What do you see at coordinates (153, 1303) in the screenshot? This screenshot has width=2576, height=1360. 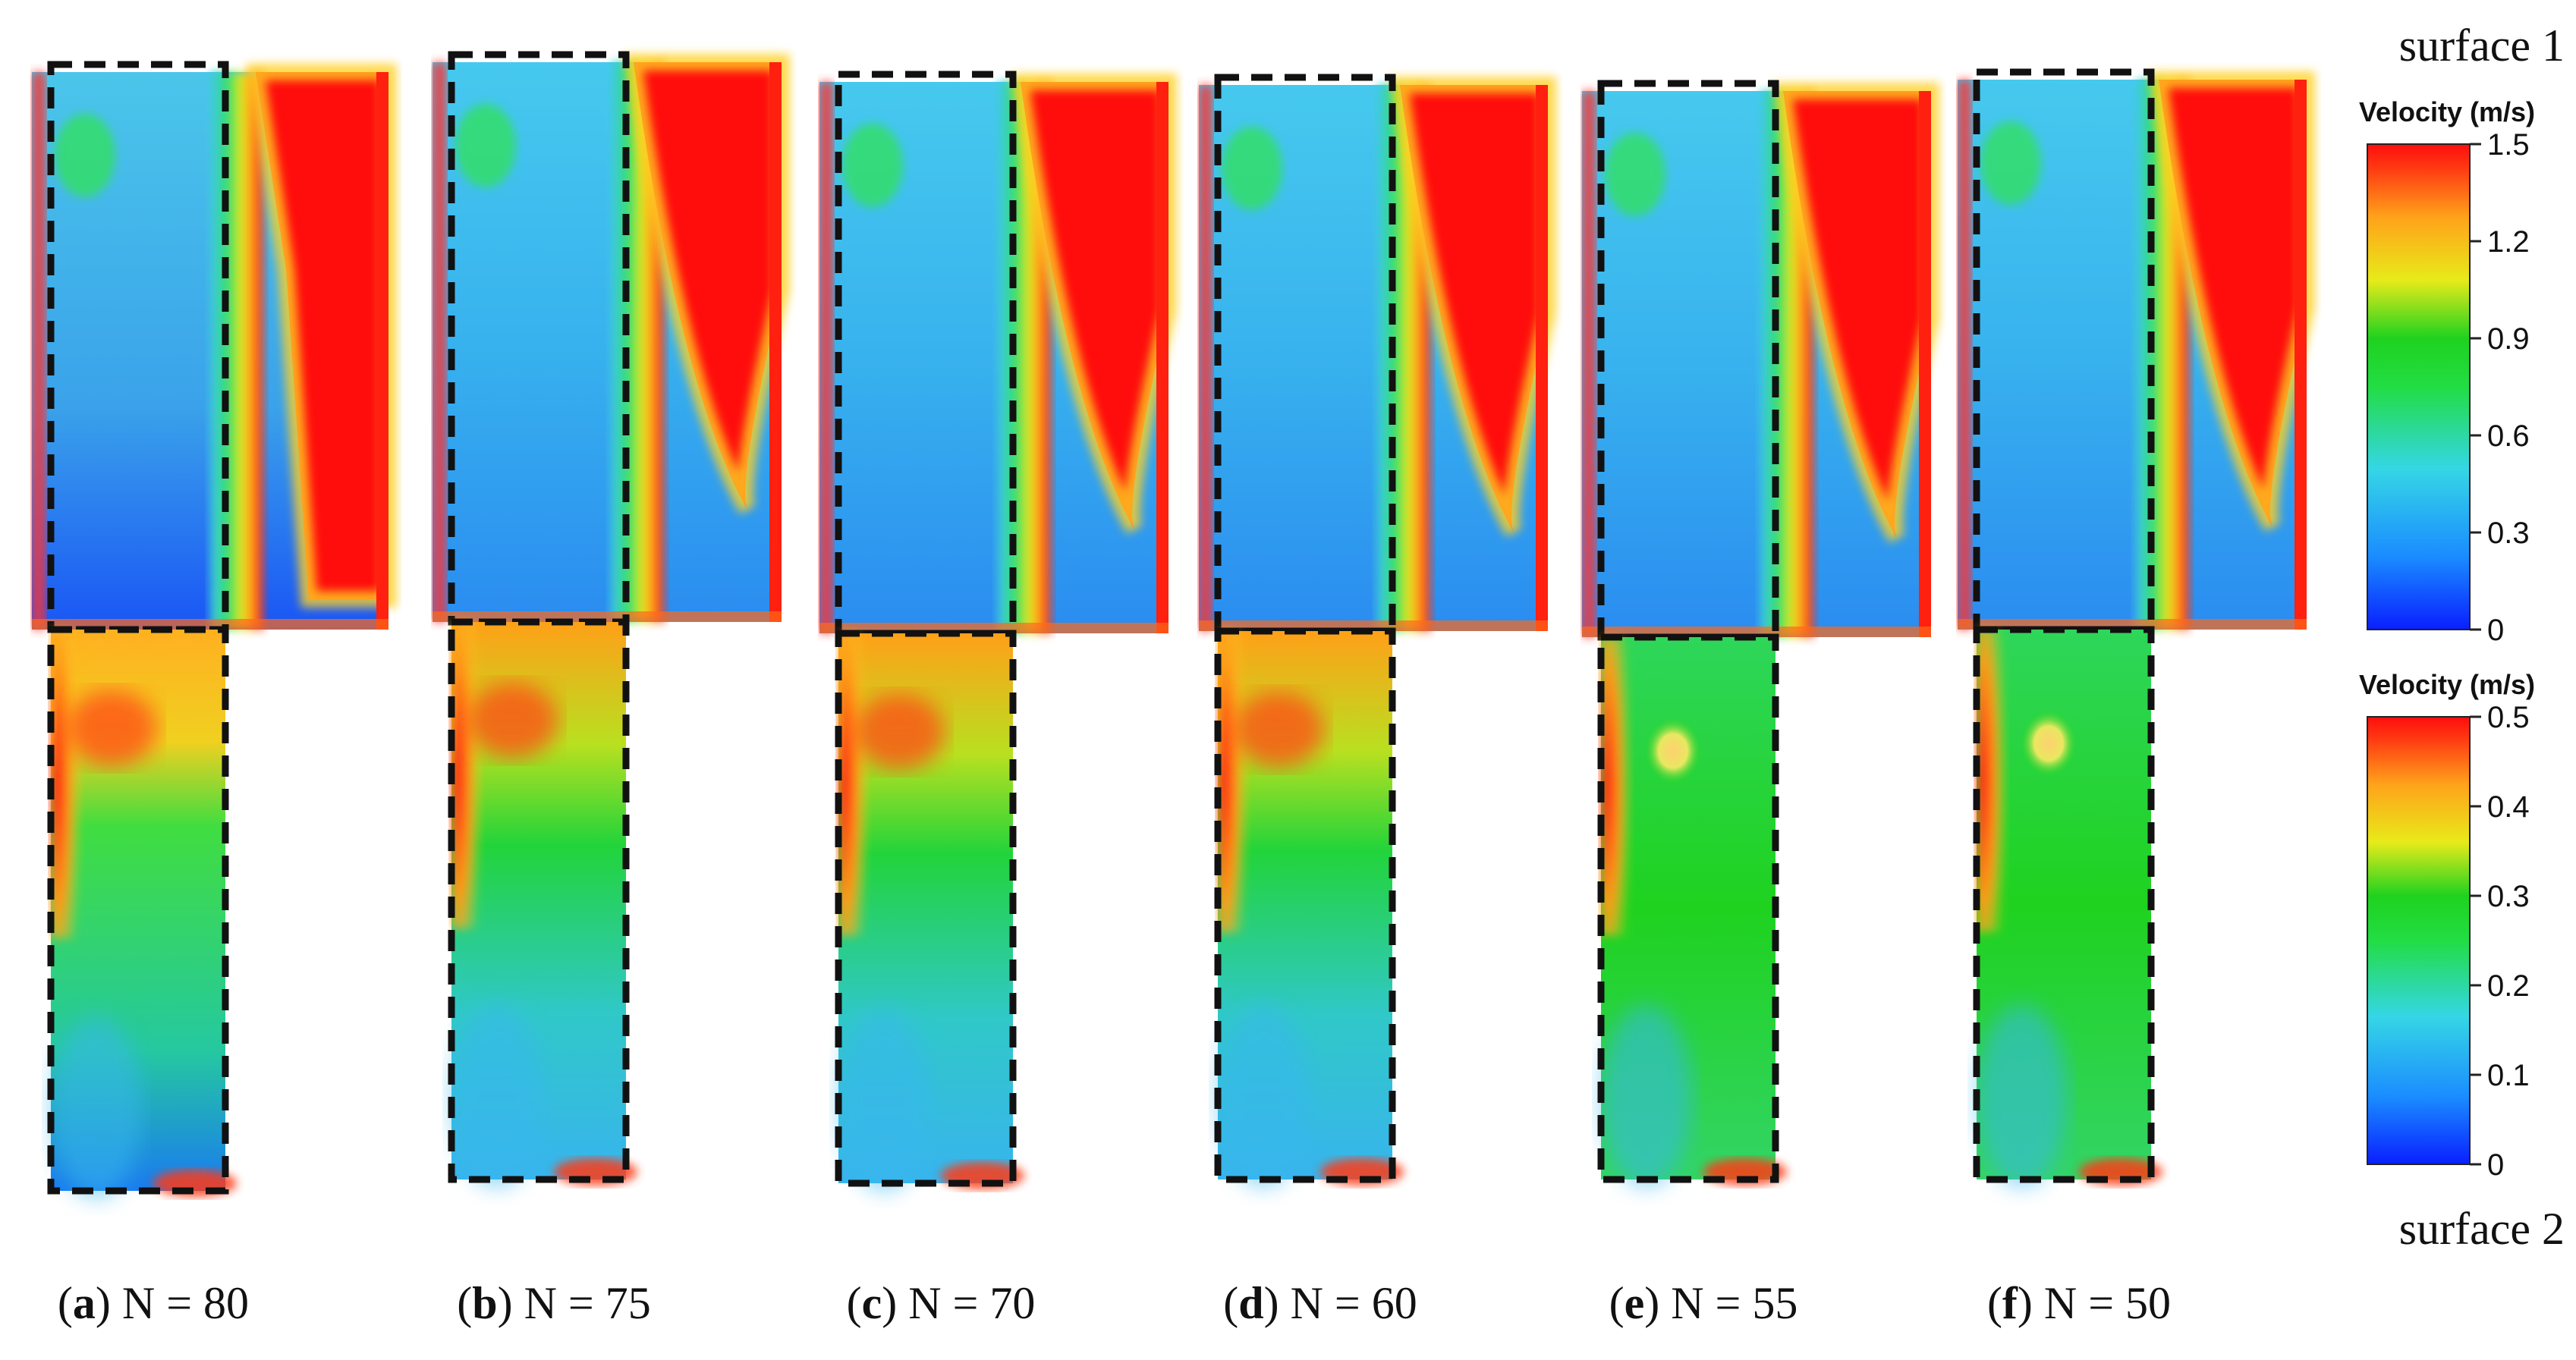 I see `panel-caption-a: (a) N = 80` at bounding box center [153, 1303].